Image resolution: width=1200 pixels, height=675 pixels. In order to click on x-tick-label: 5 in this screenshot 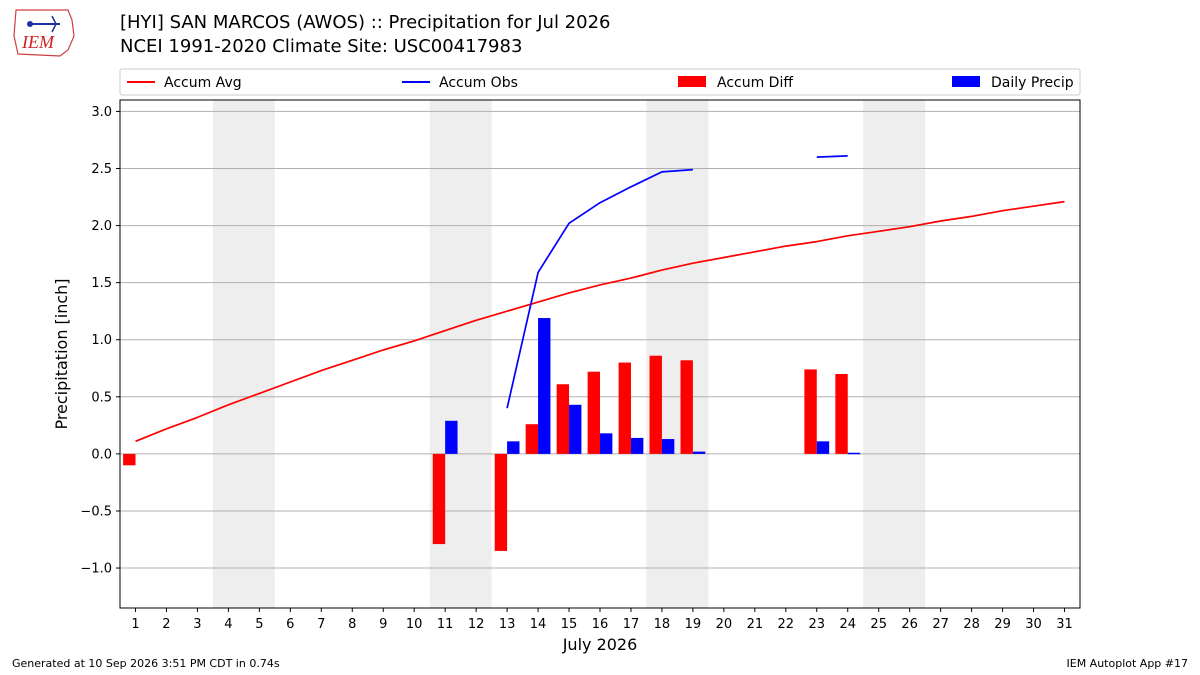, I will do `click(259, 624)`.